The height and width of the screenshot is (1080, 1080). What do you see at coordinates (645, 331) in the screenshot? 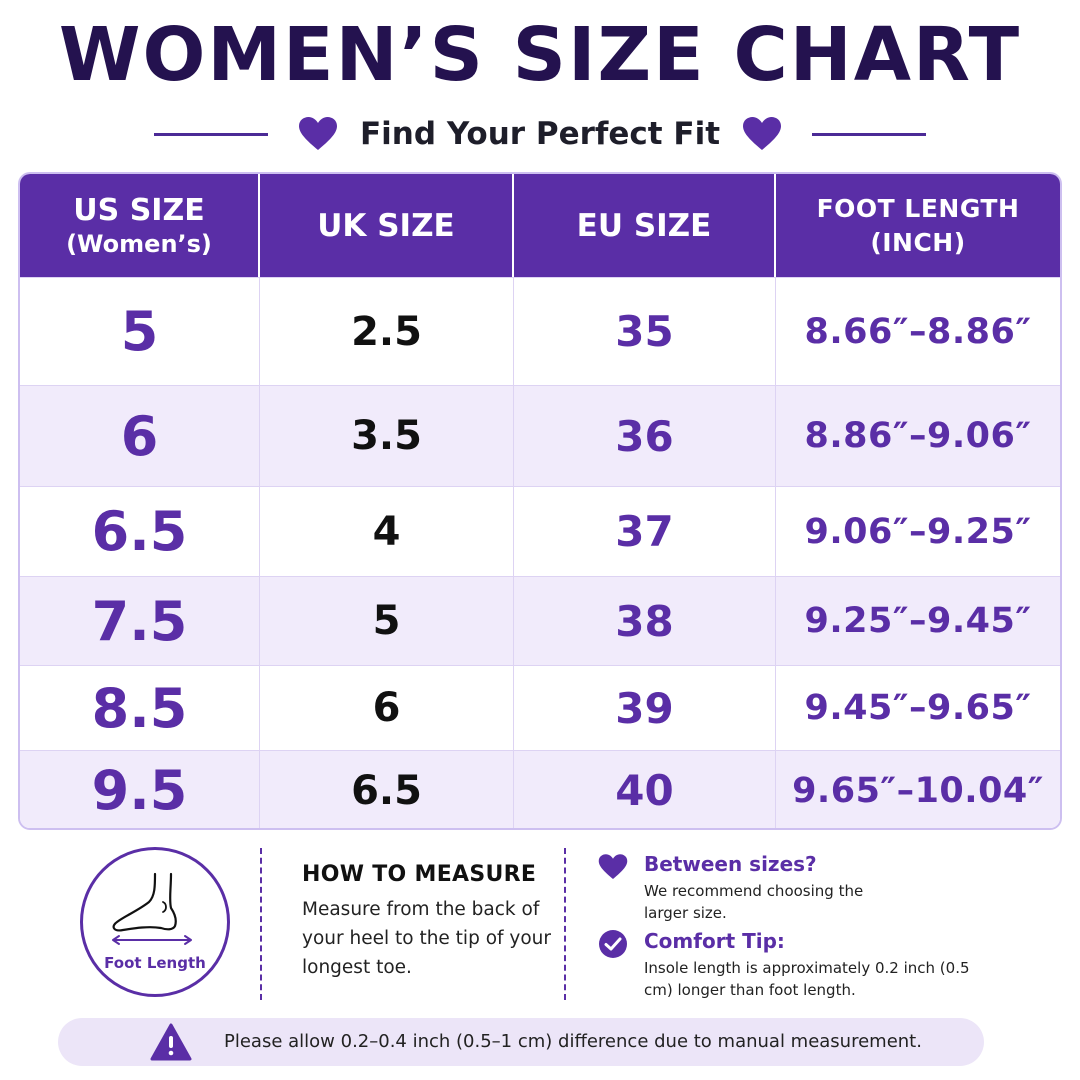
I see `cell-eu-size: 35` at bounding box center [645, 331].